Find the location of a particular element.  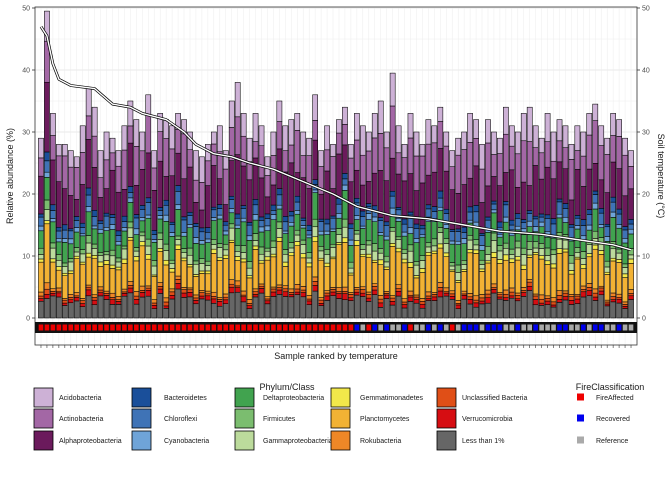

fire-marker-recovered is located at coordinates (488, 327).